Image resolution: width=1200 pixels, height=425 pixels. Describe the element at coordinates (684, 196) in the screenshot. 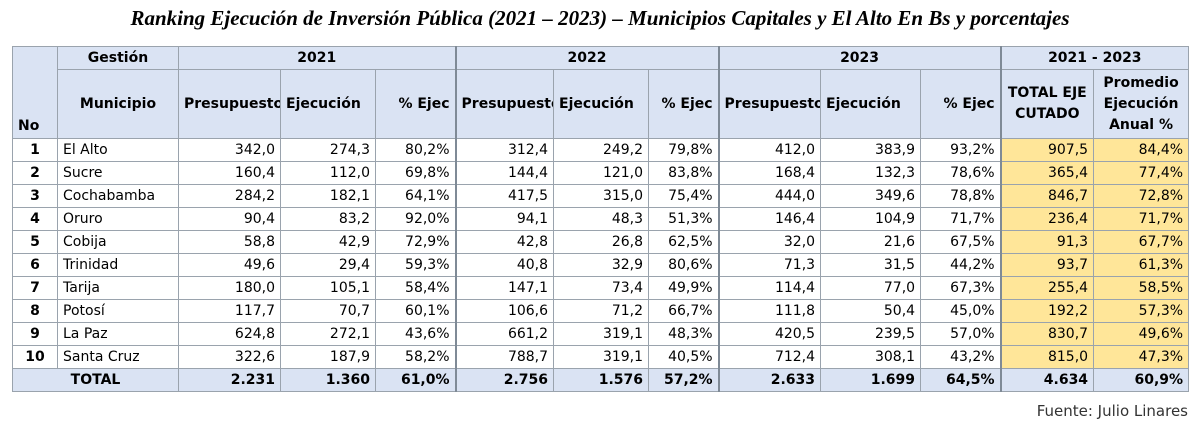

I see `value-cell: 75,4%` at that location.